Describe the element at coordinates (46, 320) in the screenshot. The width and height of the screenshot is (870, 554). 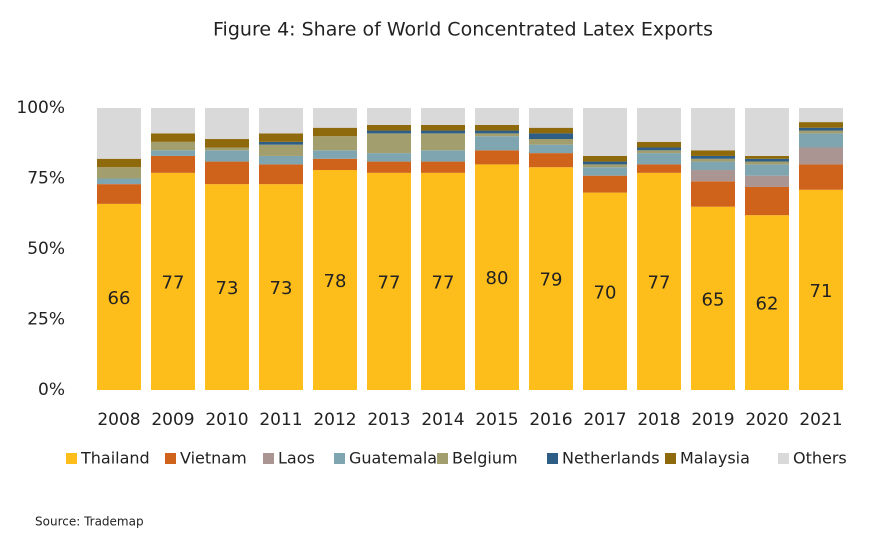
I see `y-tick-label: 25%` at that location.